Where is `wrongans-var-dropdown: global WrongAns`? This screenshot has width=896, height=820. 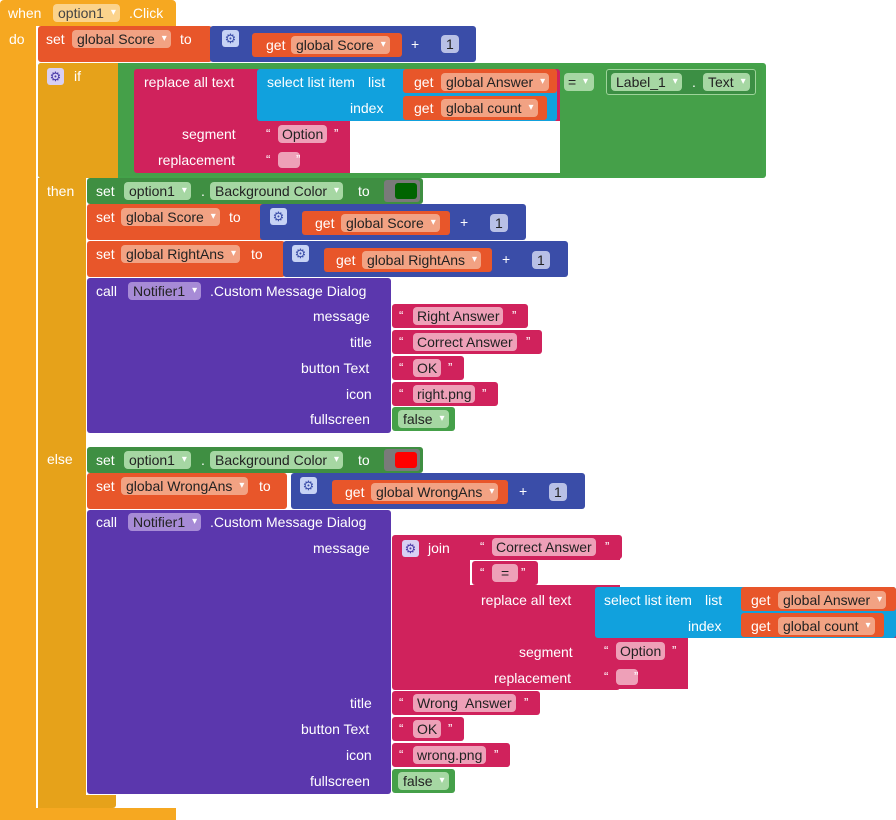
wrongans-var-dropdown: global WrongAns is located at coordinates (185, 486).